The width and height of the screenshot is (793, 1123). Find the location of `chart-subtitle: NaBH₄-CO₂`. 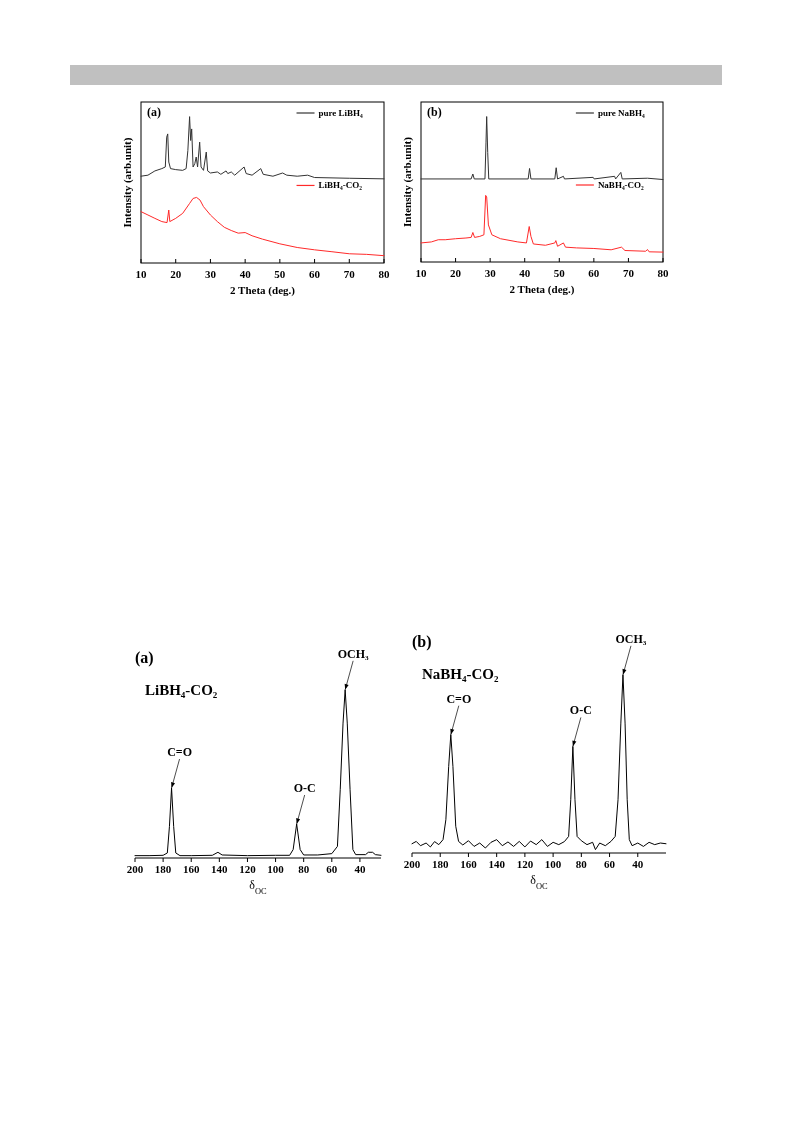

chart-subtitle: NaBH₄-CO₂ is located at coordinates (460, 674).